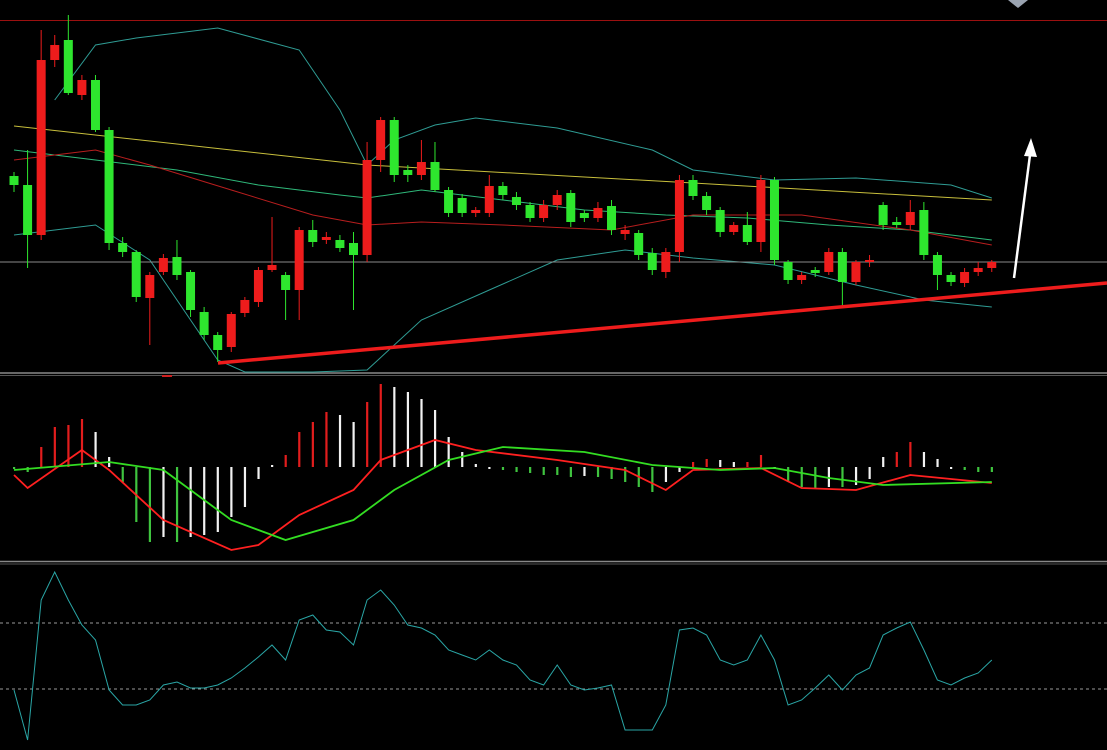 Image resolution: width=1107 pixels, height=750 pixels. I want to click on trend-line, so click(662, 323).